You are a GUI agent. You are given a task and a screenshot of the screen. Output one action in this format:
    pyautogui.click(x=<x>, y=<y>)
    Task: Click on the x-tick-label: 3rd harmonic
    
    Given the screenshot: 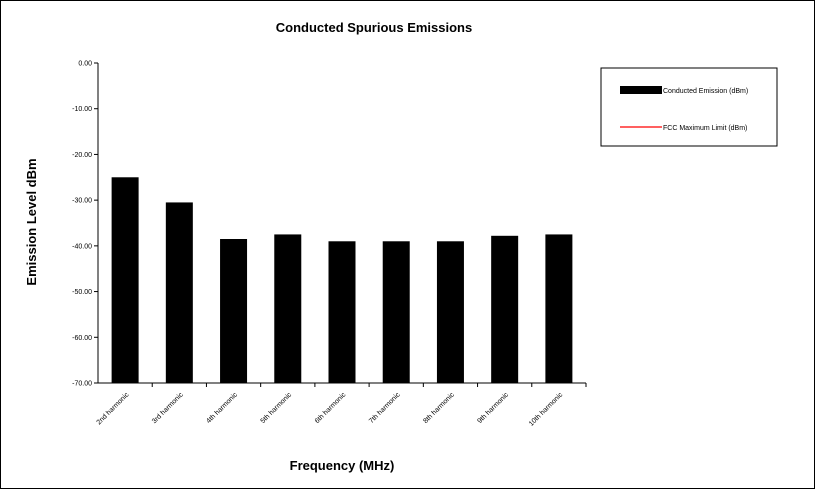 What is the action you would take?
    pyautogui.click(x=168, y=408)
    